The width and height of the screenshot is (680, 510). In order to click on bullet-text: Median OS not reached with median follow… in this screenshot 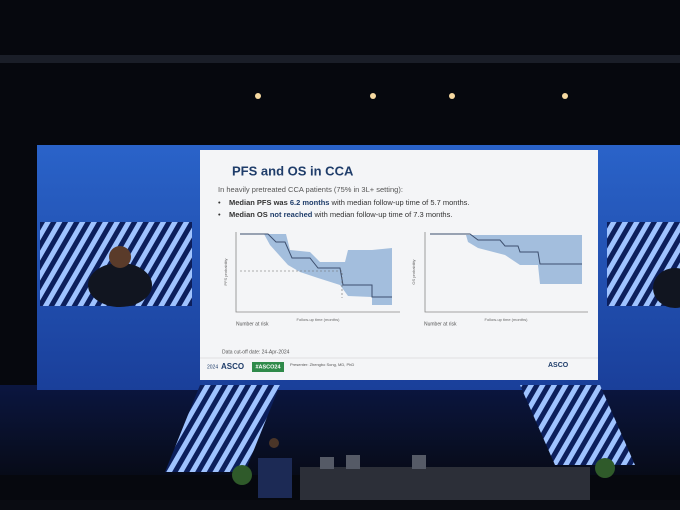, I will do `click(340, 214)`.